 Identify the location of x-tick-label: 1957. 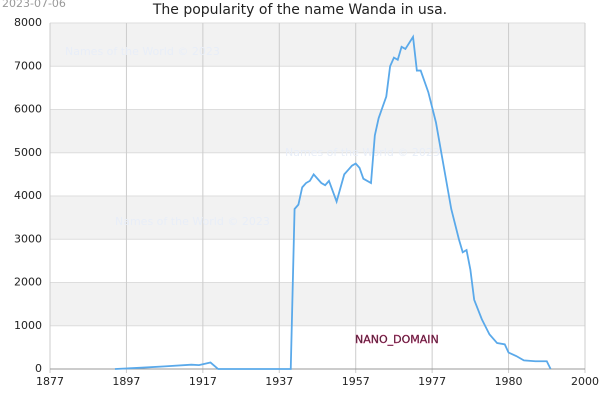
(356, 381).